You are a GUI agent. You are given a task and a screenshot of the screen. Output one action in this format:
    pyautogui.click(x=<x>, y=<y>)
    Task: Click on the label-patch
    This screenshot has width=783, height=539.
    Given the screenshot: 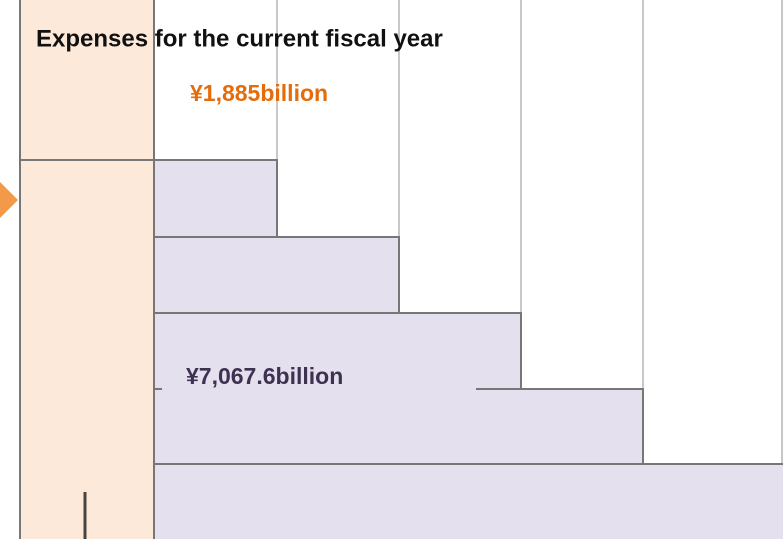 What is the action you would take?
    pyautogui.click(x=319, y=377)
    